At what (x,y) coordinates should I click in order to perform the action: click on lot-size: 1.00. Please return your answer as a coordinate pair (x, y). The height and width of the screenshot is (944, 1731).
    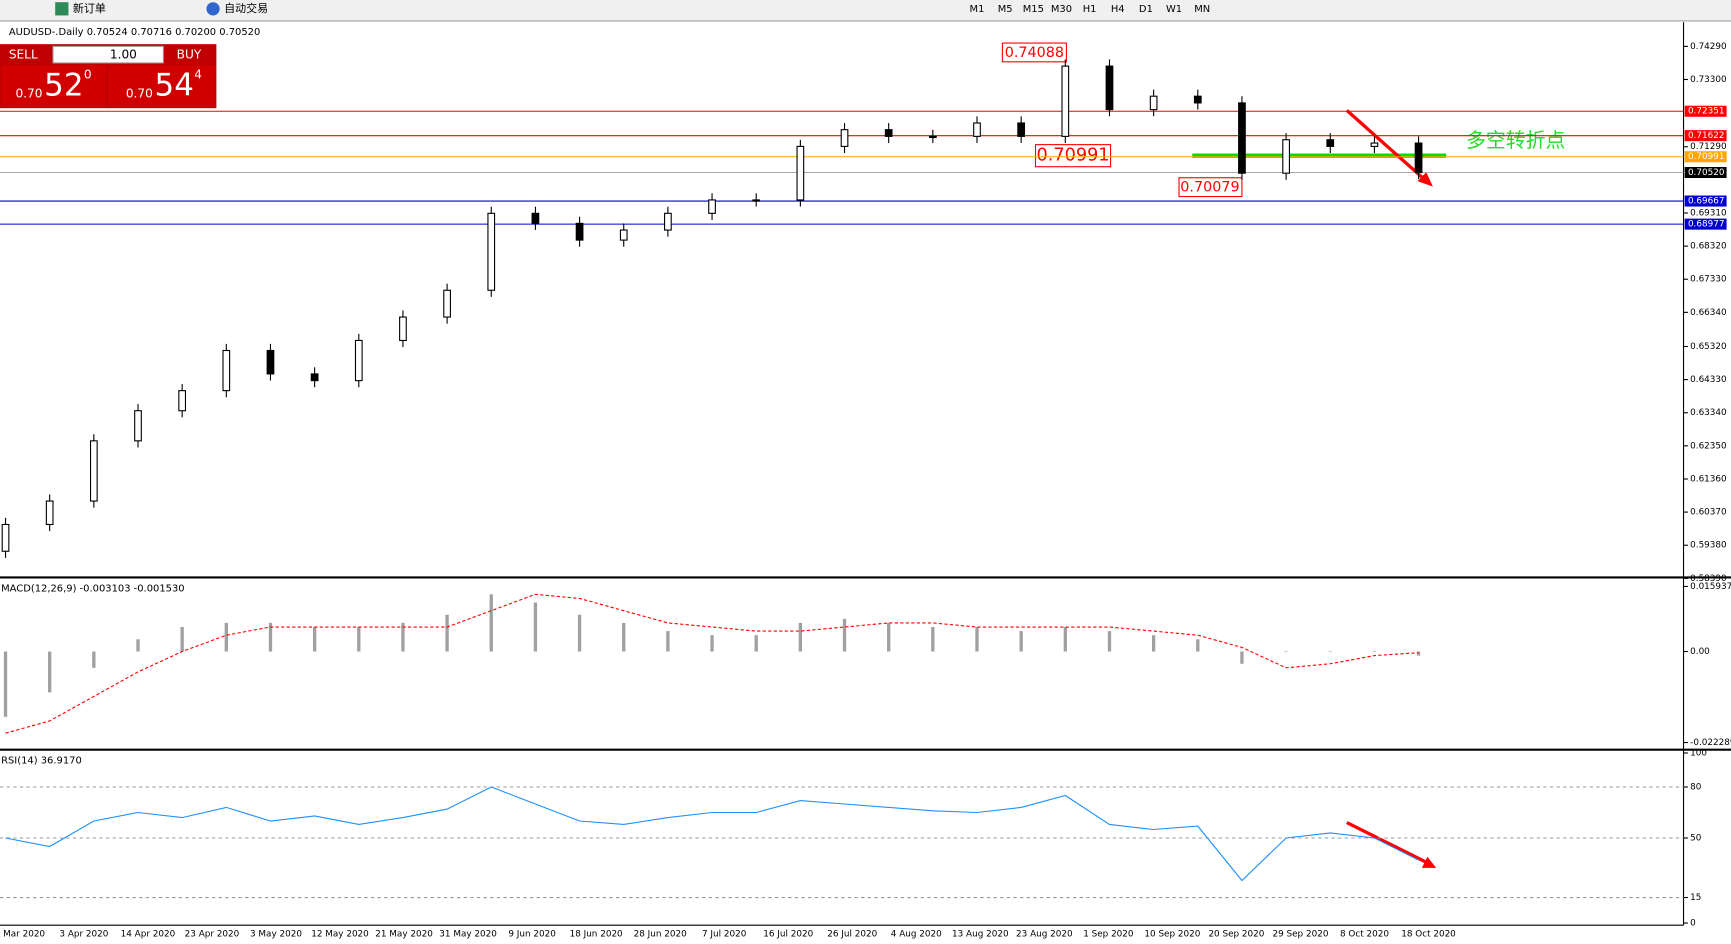
    Looking at the image, I should click on (123, 55).